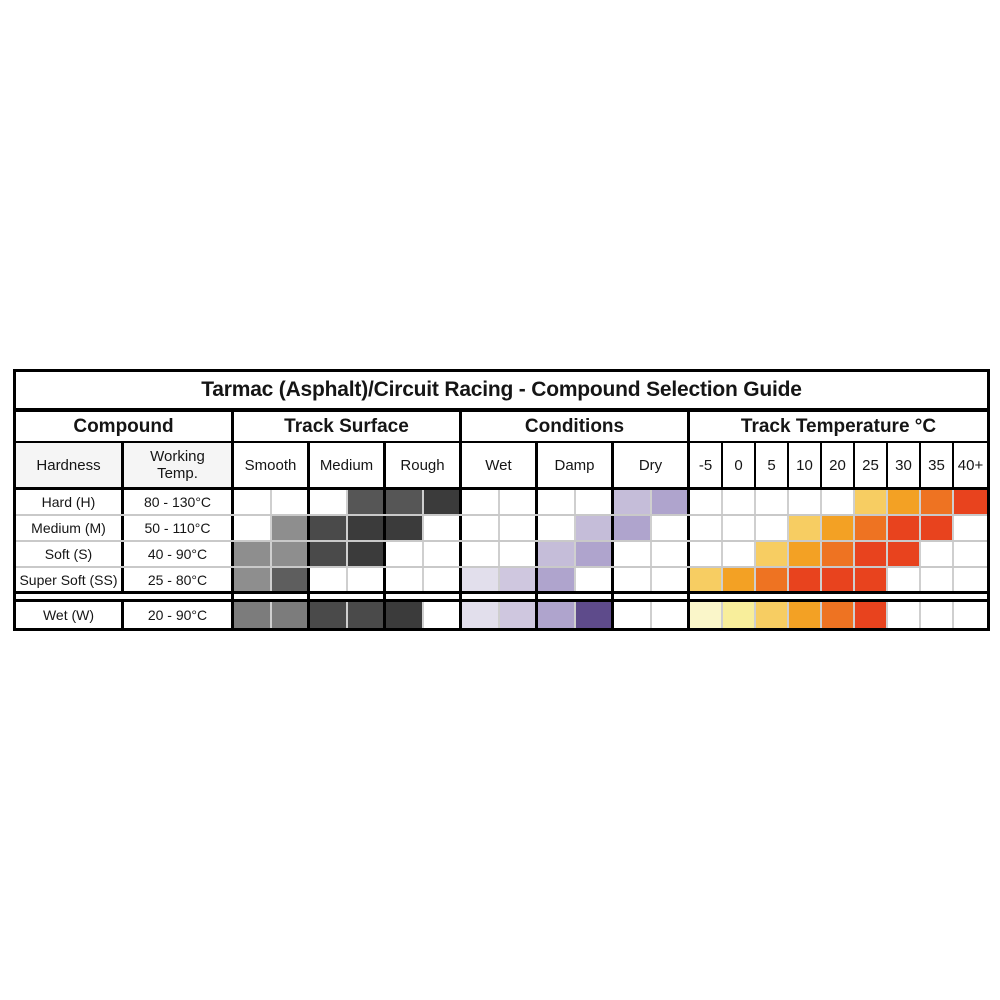 The height and width of the screenshot is (1000, 1000). What do you see at coordinates (501, 503) in the screenshot?
I see `row-hard: Hard (H) 80 - 130°C` at bounding box center [501, 503].